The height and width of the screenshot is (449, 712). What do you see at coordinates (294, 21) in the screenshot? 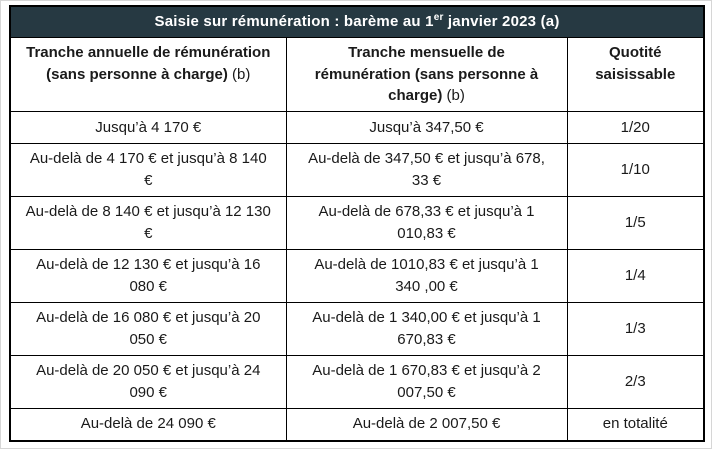
I see `table-title-text: Saisie sur rémunération : barème au 1` at bounding box center [294, 21].